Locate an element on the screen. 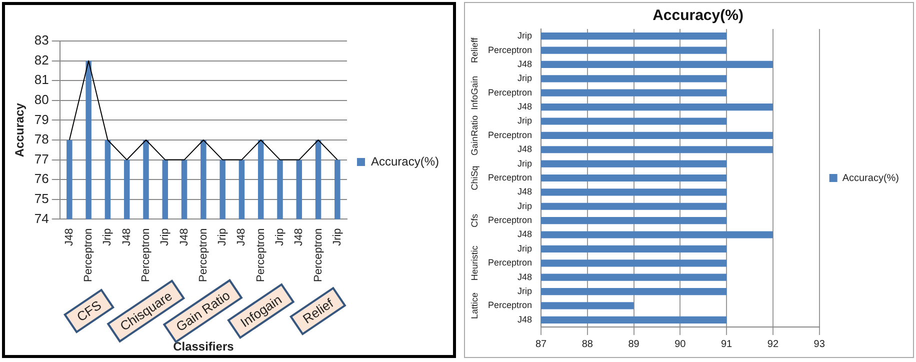  text: Relieff is located at coordinates (474, 50).